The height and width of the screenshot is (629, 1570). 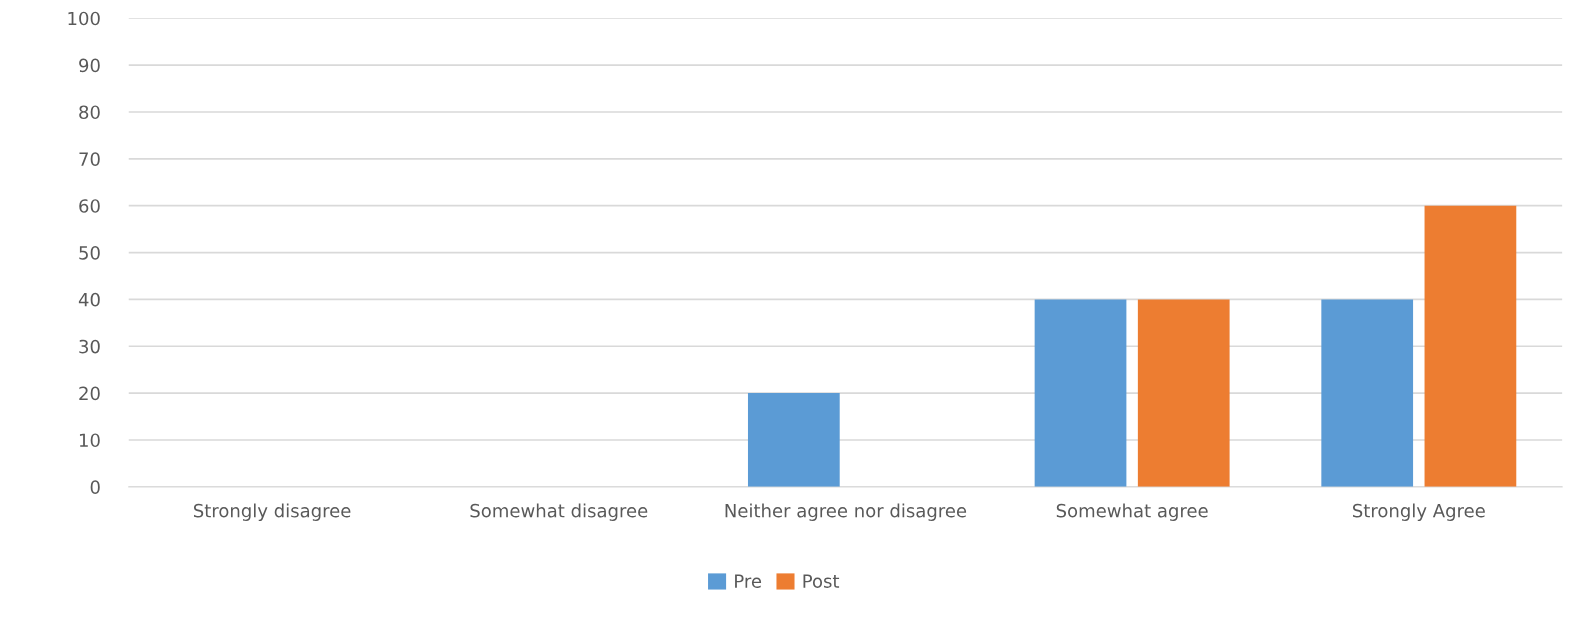 What do you see at coordinates (1419, 512) in the screenshot?
I see `x-tick-label: Strongly Agree` at bounding box center [1419, 512].